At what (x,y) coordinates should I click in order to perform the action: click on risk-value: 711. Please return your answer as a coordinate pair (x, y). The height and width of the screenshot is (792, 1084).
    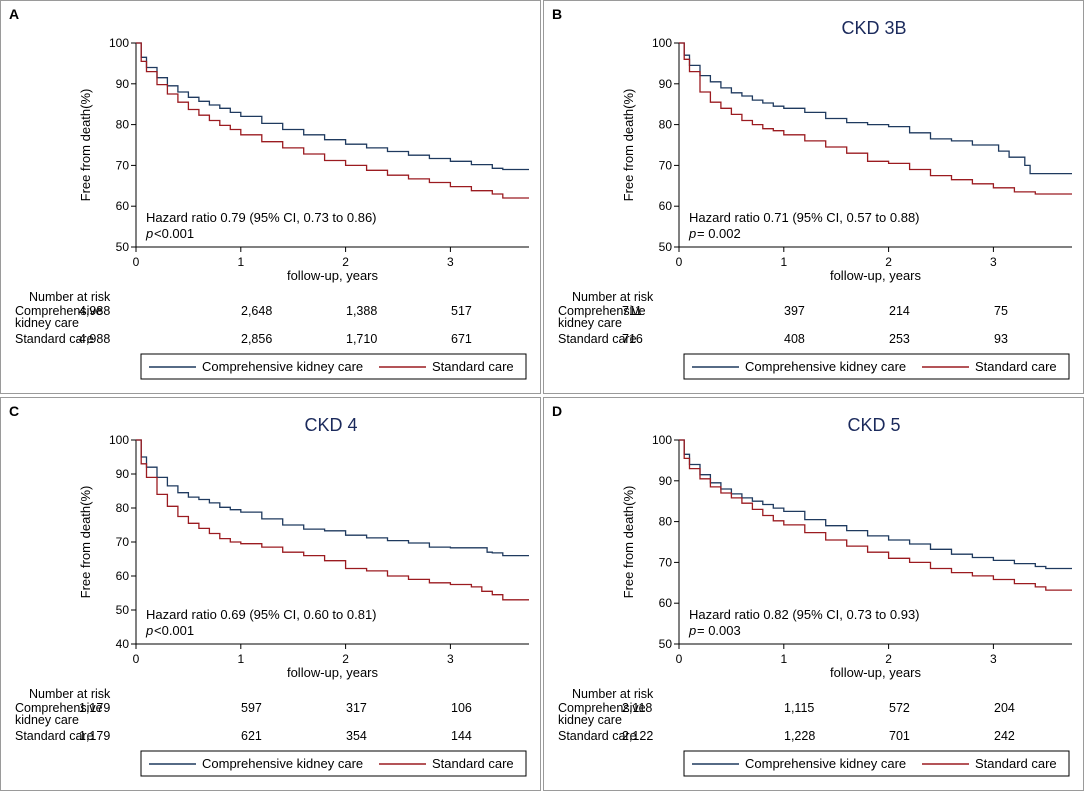
    Looking at the image, I should click on (632, 311).